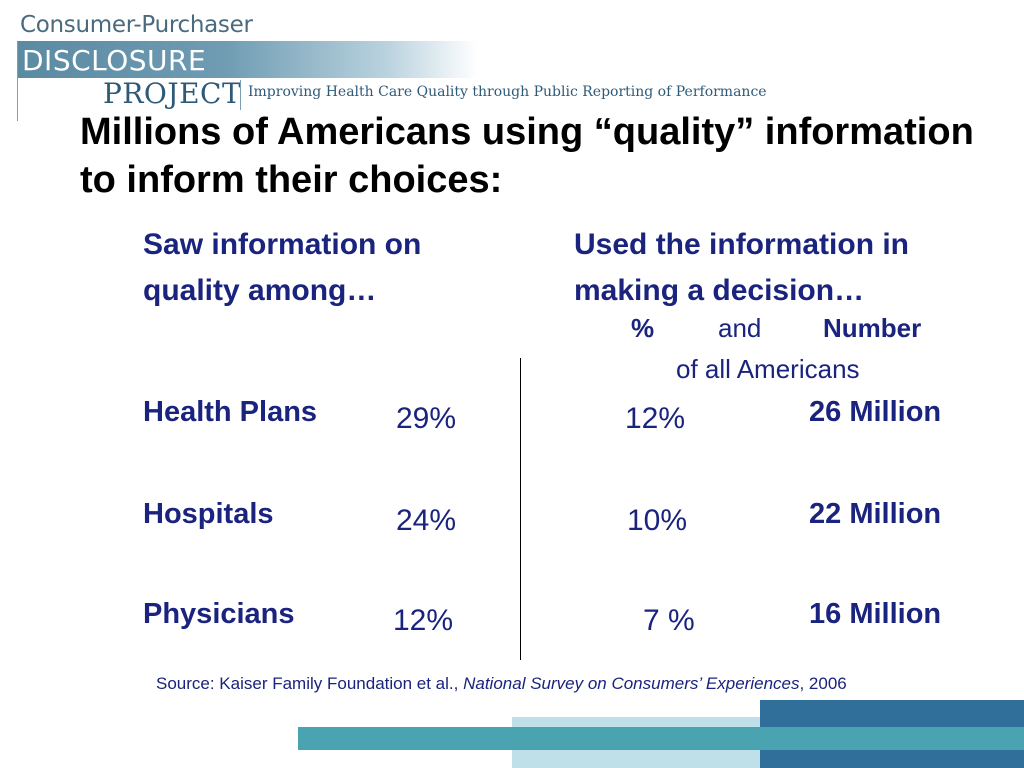 The width and height of the screenshot is (1024, 768). Describe the element at coordinates (426, 418) in the screenshot. I see `saw-value-health-plans: 29%` at that location.